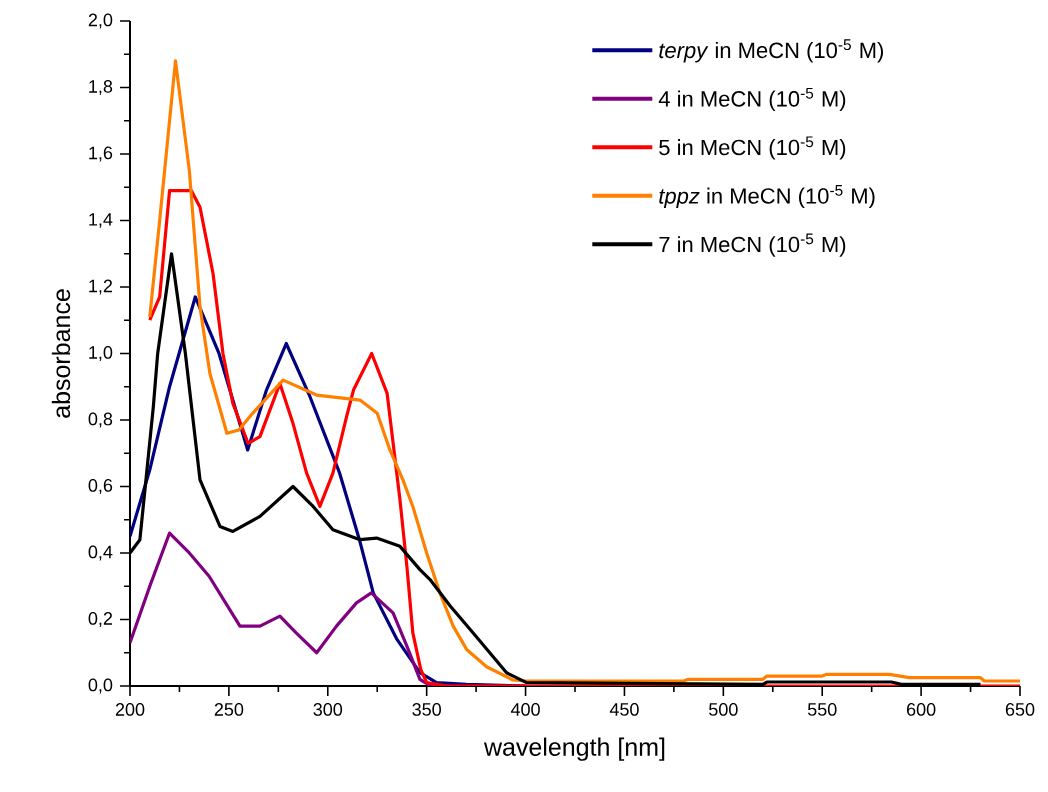 The image size is (1048, 792). Describe the element at coordinates (101, 353) in the screenshot. I see `y-tick-label: 1,0` at that location.